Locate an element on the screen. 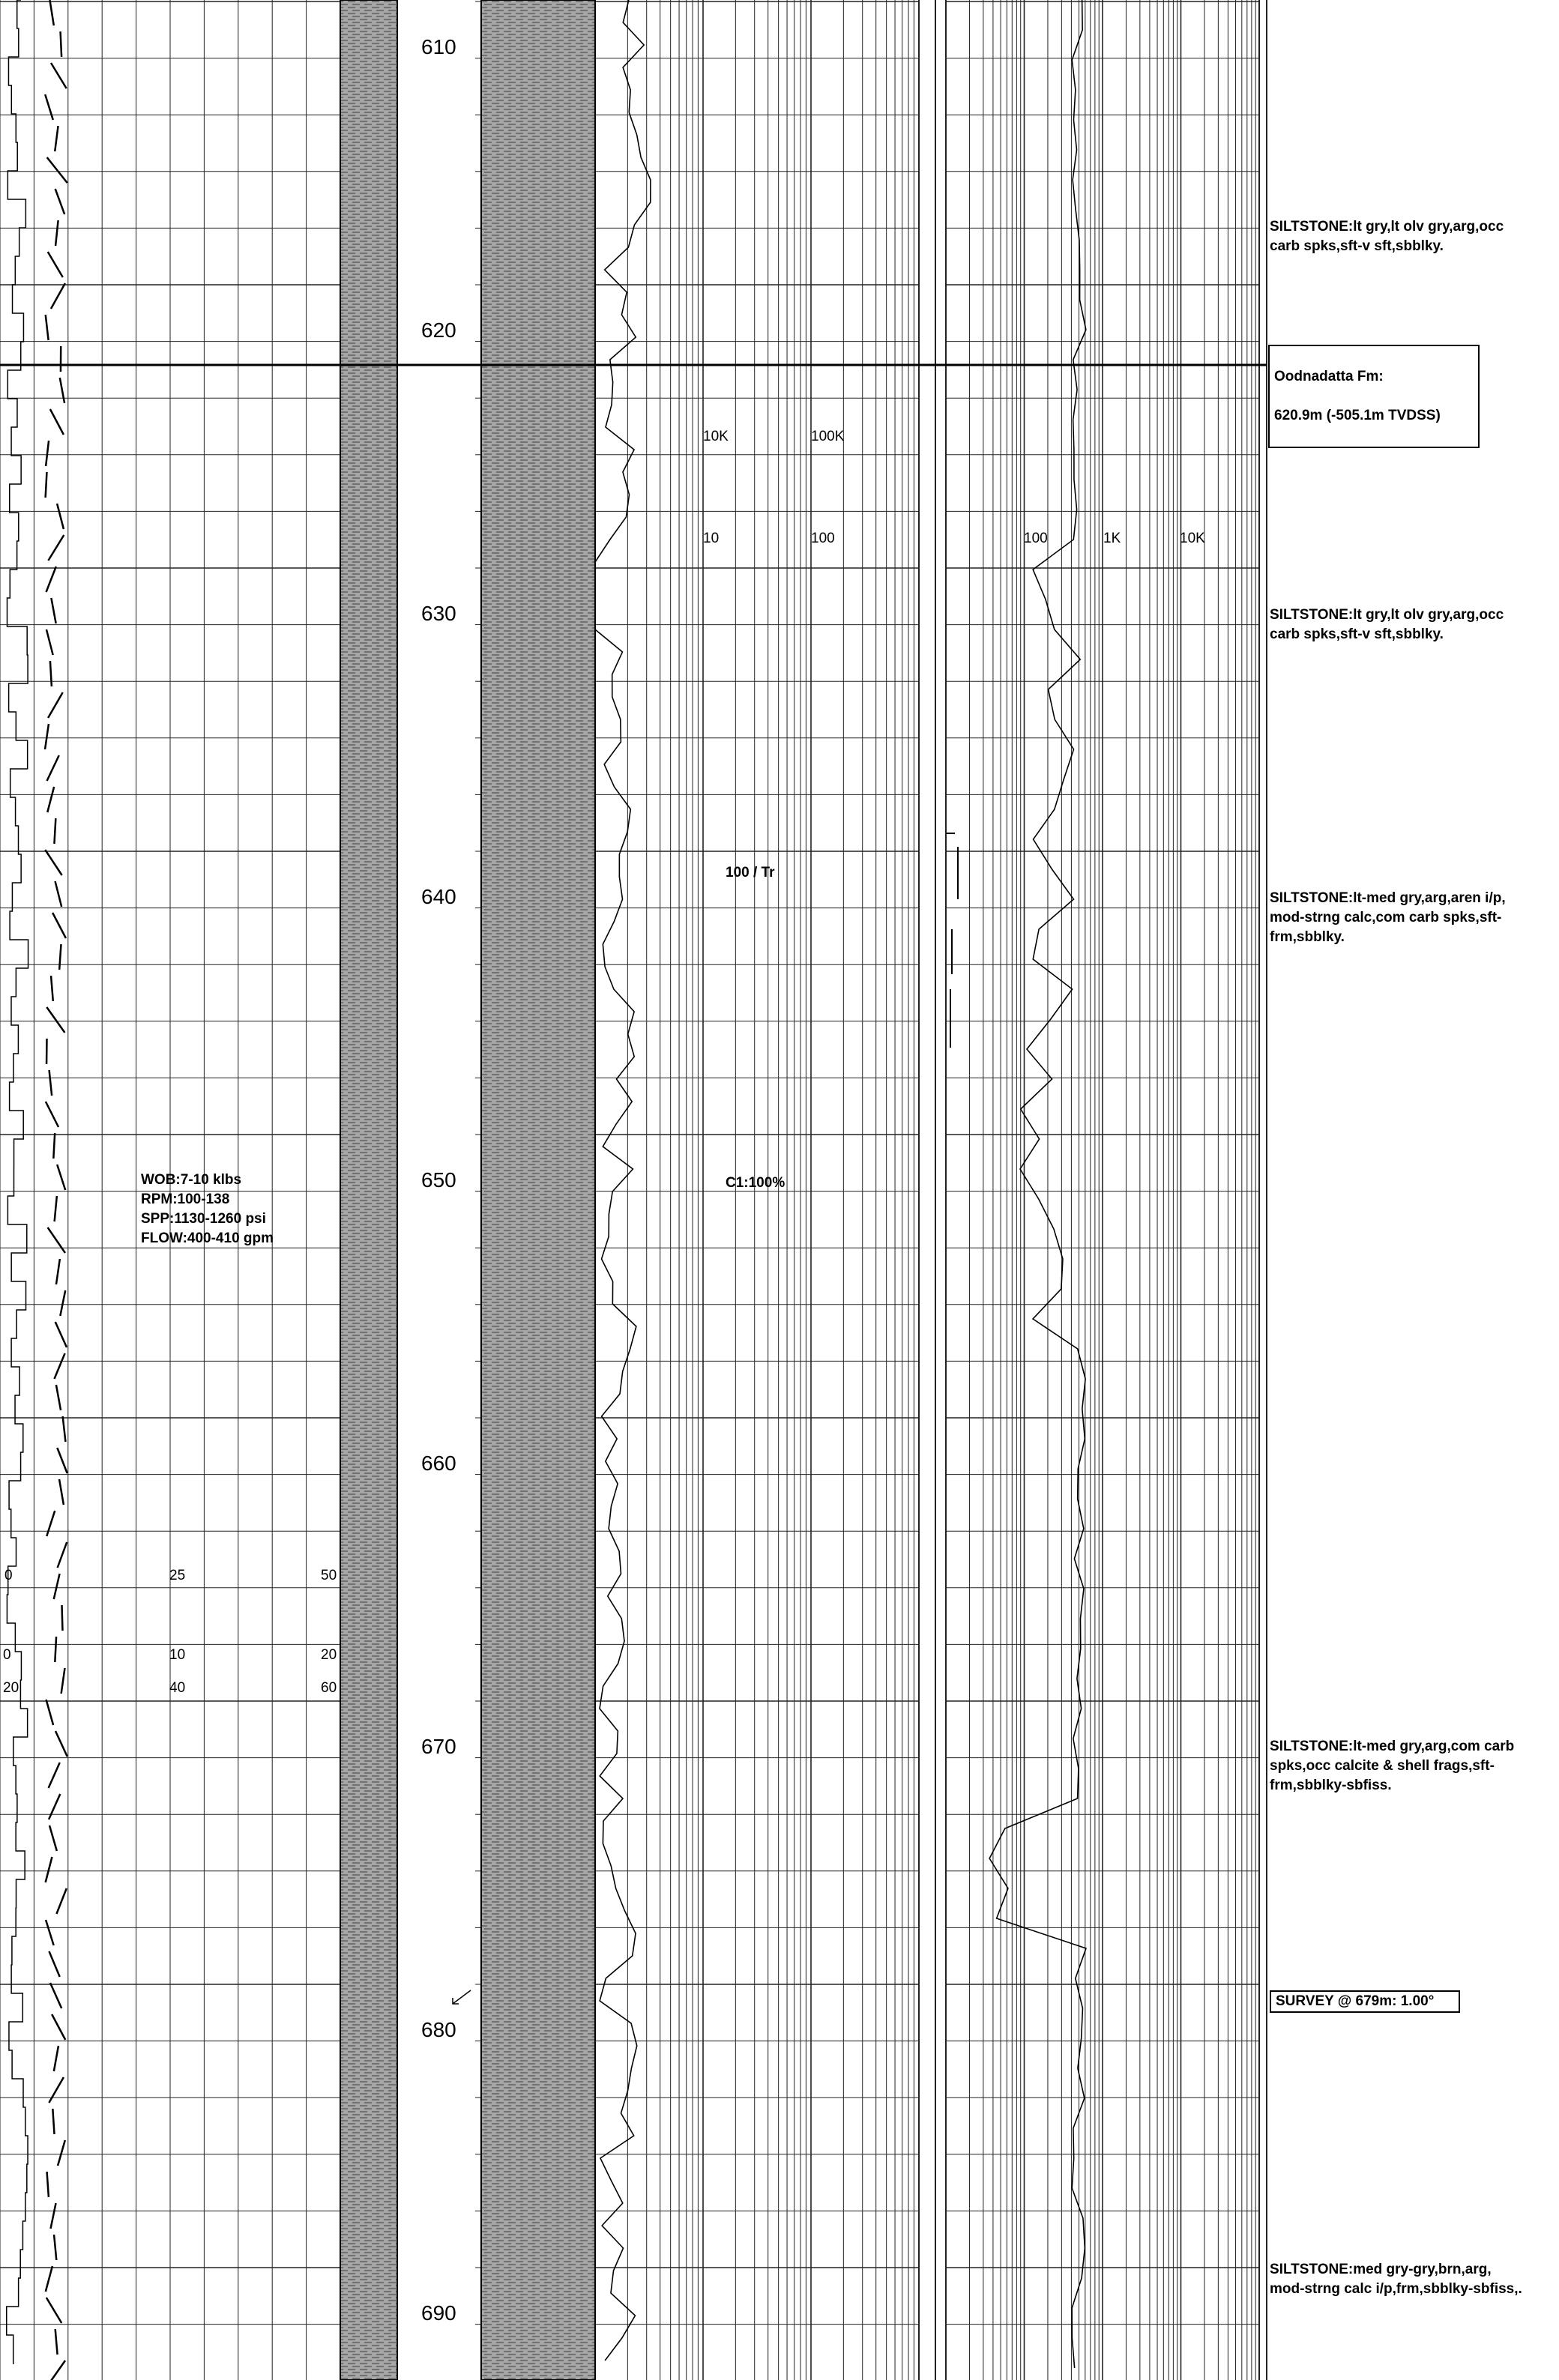 Image resolution: width=1559 pixels, height=2380 pixels. spp-value: SPP:1130-1260 psi is located at coordinates (203, 1219).